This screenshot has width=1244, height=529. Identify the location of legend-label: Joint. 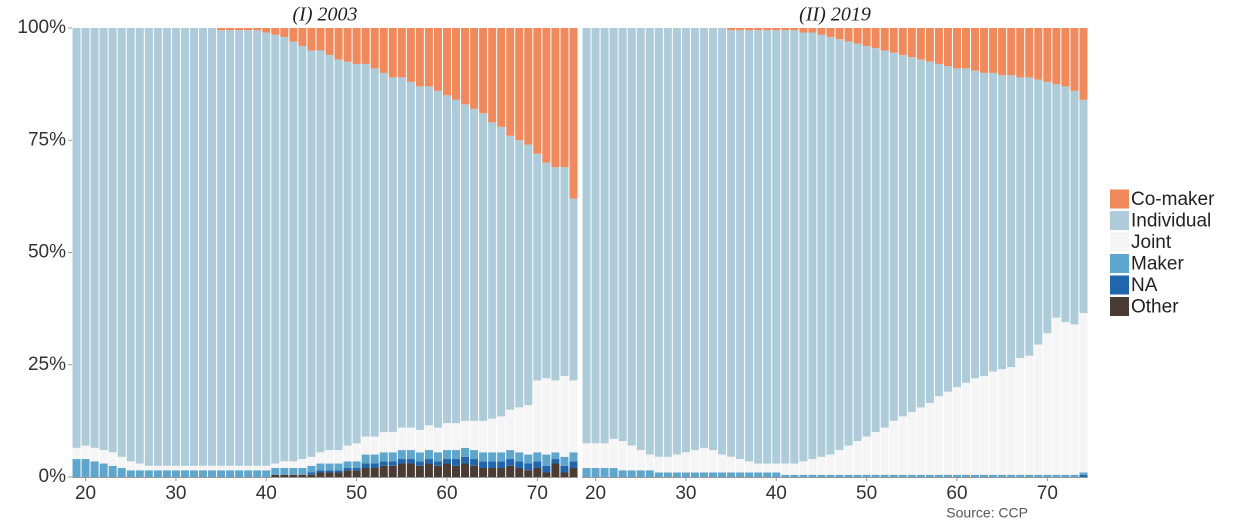
(1151, 242).